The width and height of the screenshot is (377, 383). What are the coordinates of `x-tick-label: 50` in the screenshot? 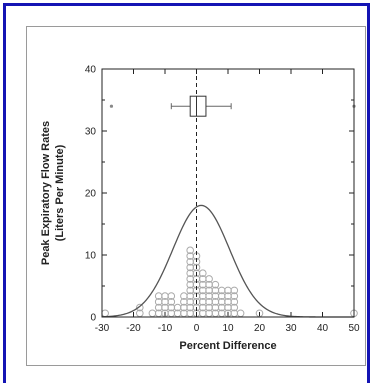 It's located at (354, 328).